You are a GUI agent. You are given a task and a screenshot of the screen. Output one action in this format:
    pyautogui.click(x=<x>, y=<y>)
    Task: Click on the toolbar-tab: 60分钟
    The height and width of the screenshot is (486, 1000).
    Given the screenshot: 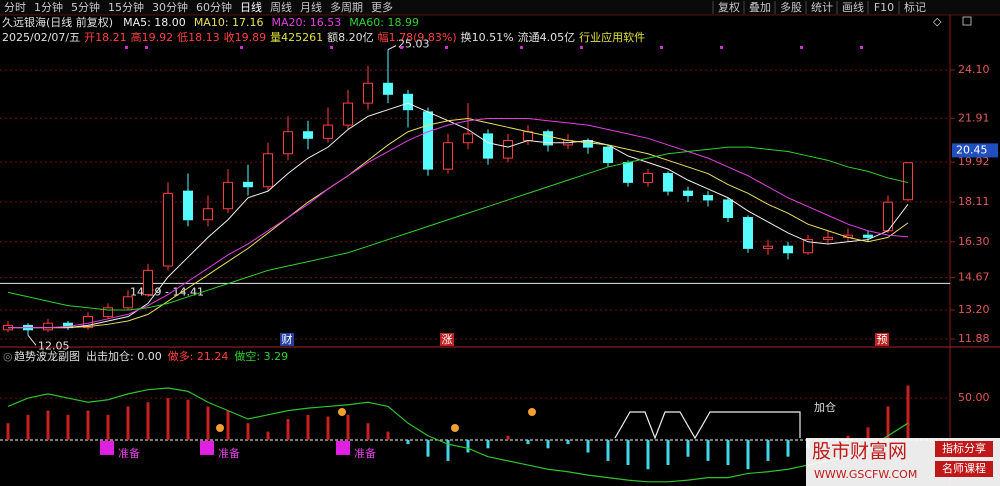 What is the action you would take?
    pyautogui.click(x=214, y=7)
    